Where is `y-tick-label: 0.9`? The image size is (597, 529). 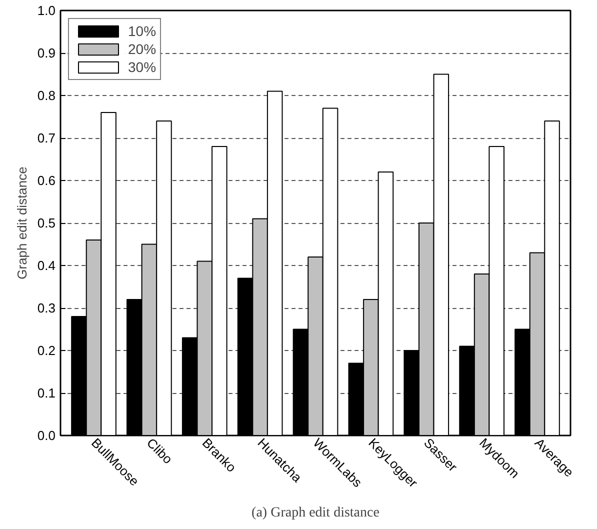
y-tick-label: 0.9 is located at coordinates (46, 53).